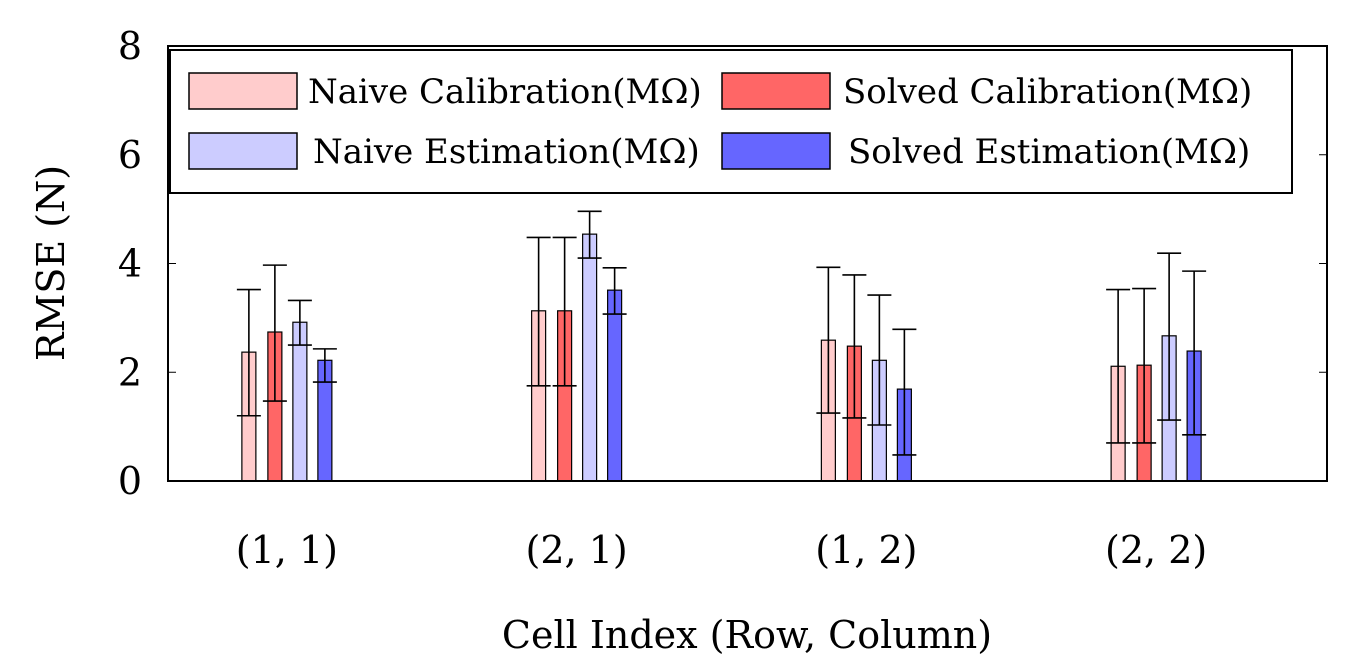  I want to click on y-tick-label: 2, so click(130, 372).